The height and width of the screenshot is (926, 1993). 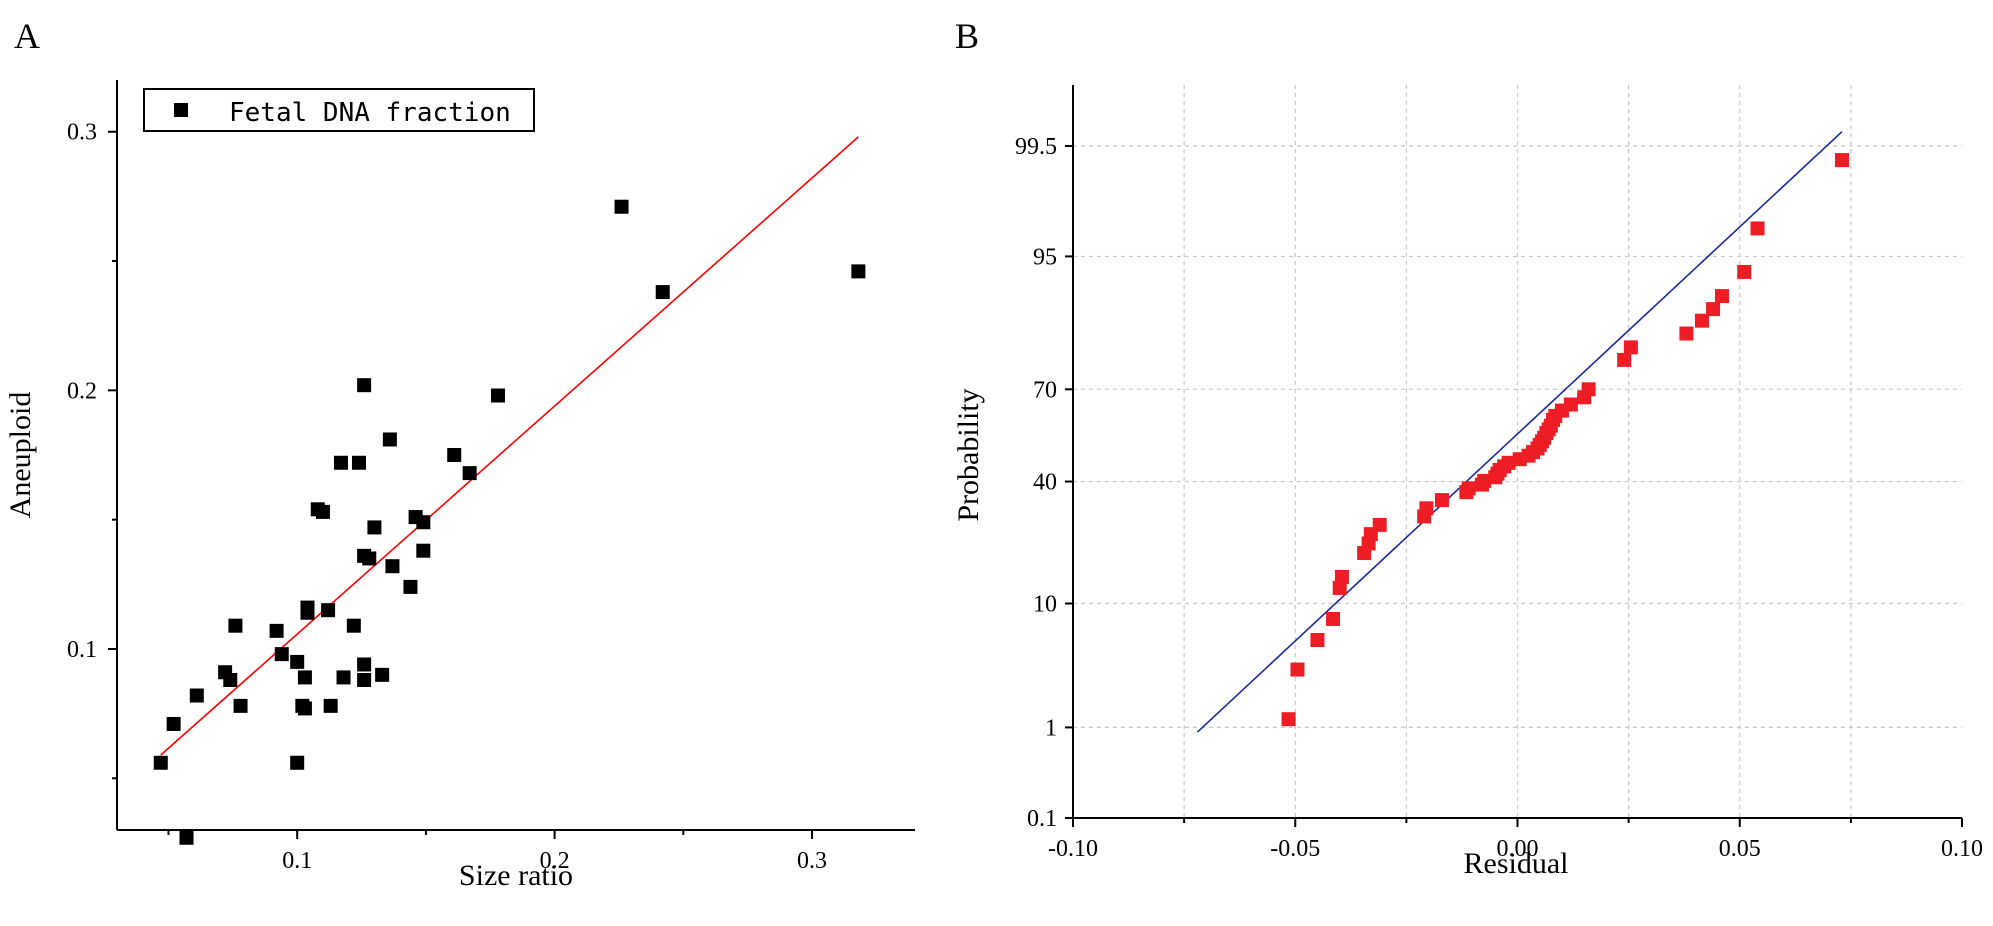 I want to click on y-tick-label: 10, so click(x=1045, y=604).